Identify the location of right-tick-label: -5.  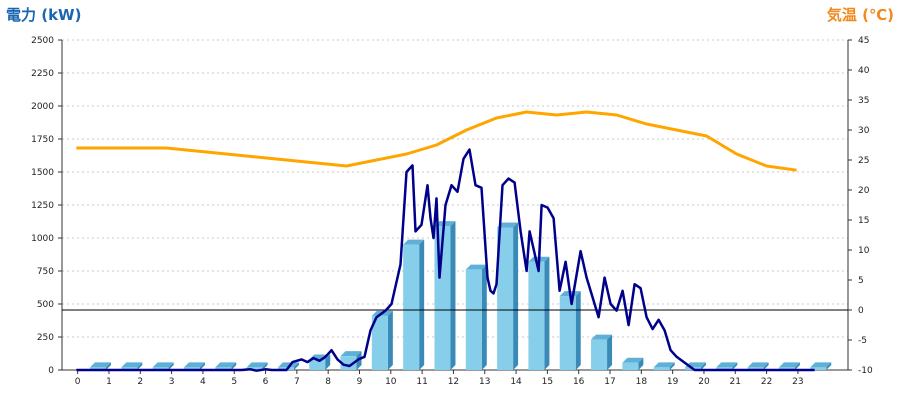
(862, 341).